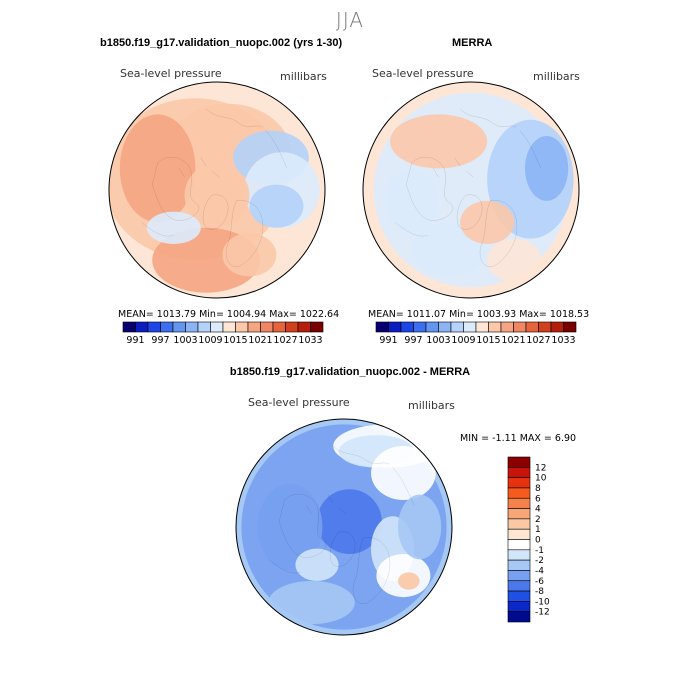 The image size is (700, 700). Describe the element at coordinates (476, 333) in the screenshot. I see `colorbar-1: 991 997 1003 1009 1015 1021 1027 1033` at that location.